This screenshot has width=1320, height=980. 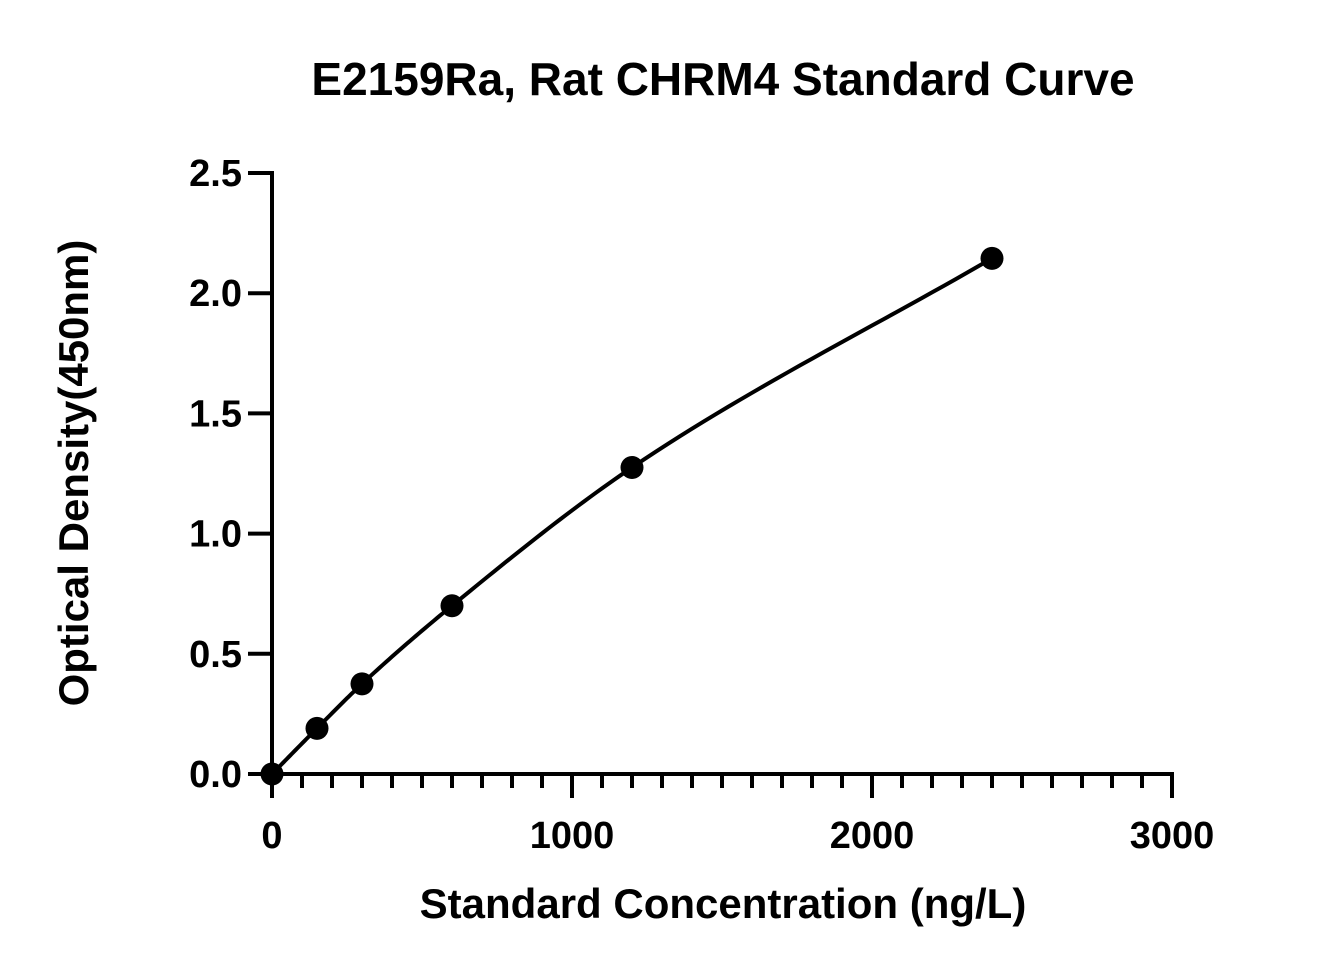 What do you see at coordinates (872, 836) in the screenshot?
I see `x-tick-label: 2000` at bounding box center [872, 836].